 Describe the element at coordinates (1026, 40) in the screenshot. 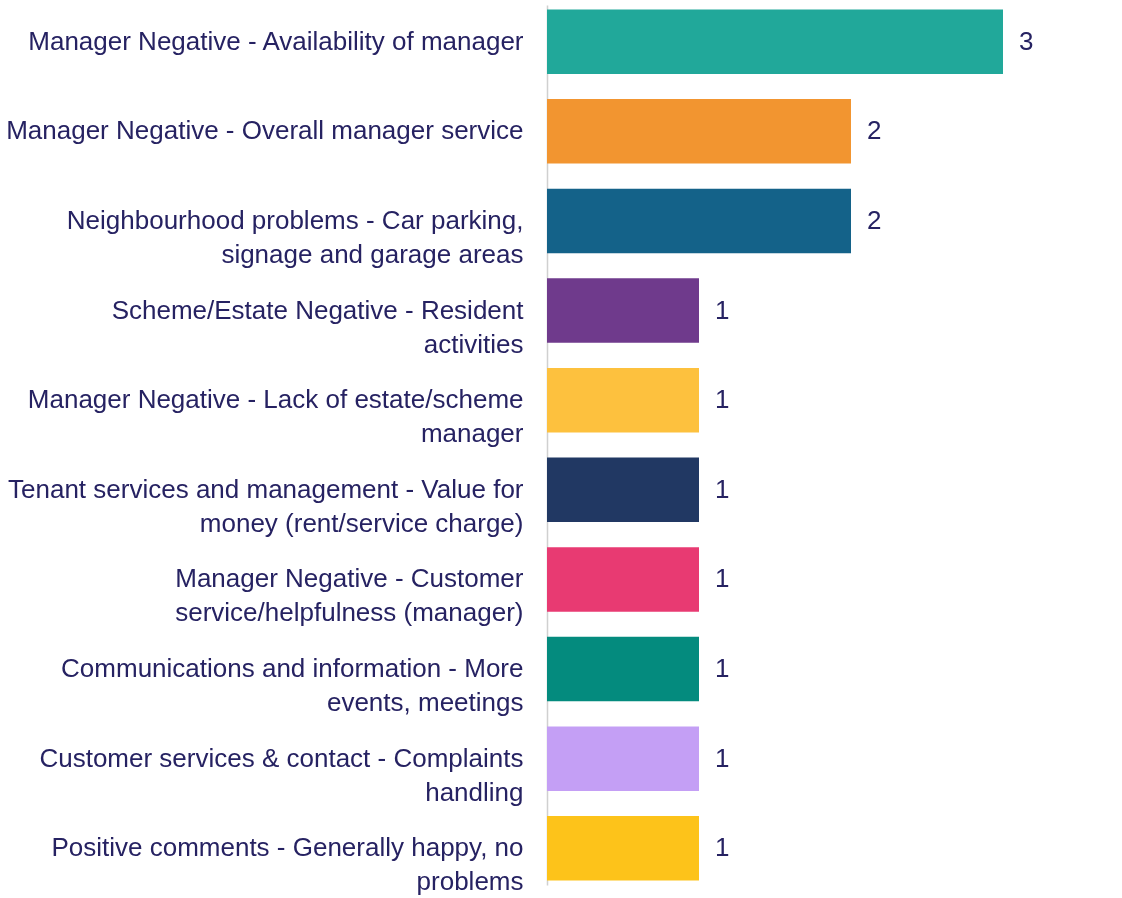

I see `data-label: 3` at that location.